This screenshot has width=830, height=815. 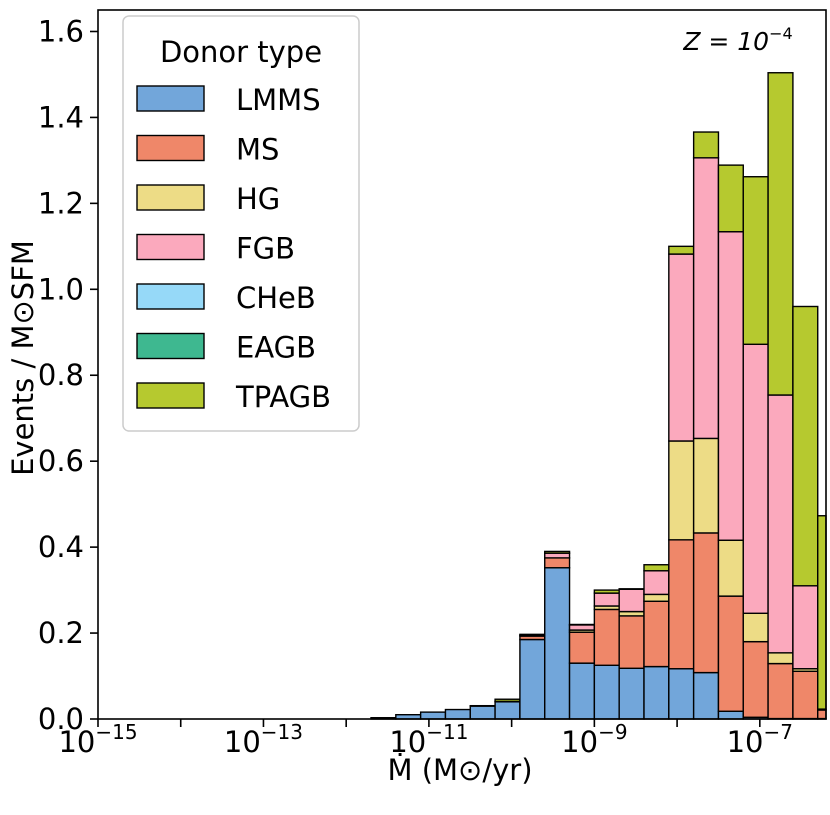 I want to click on x-tick-label: 10⁻¹³, so click(x=263, y=739).